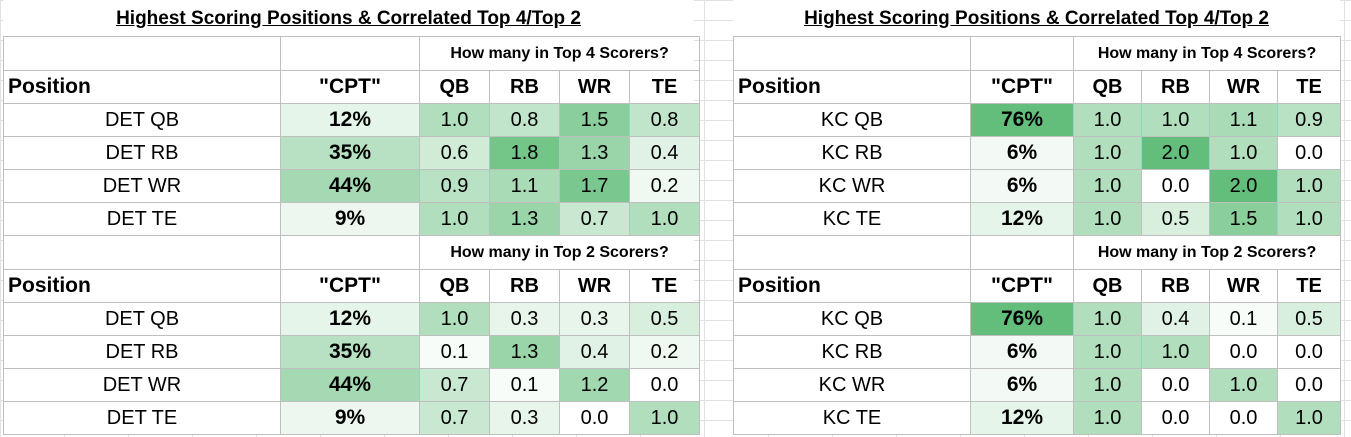 Image resolution: width=1351 pixels, height=437 pixels. I want to click on cpt-cell: 9%, so click(350, 219).